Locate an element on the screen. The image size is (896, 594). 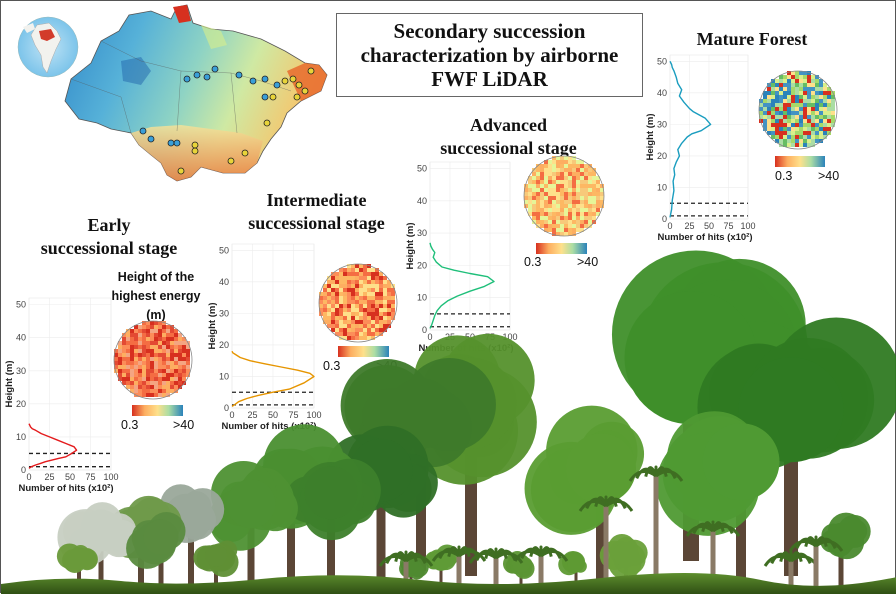
energy-disc-early is located at coordinates (153, 360).